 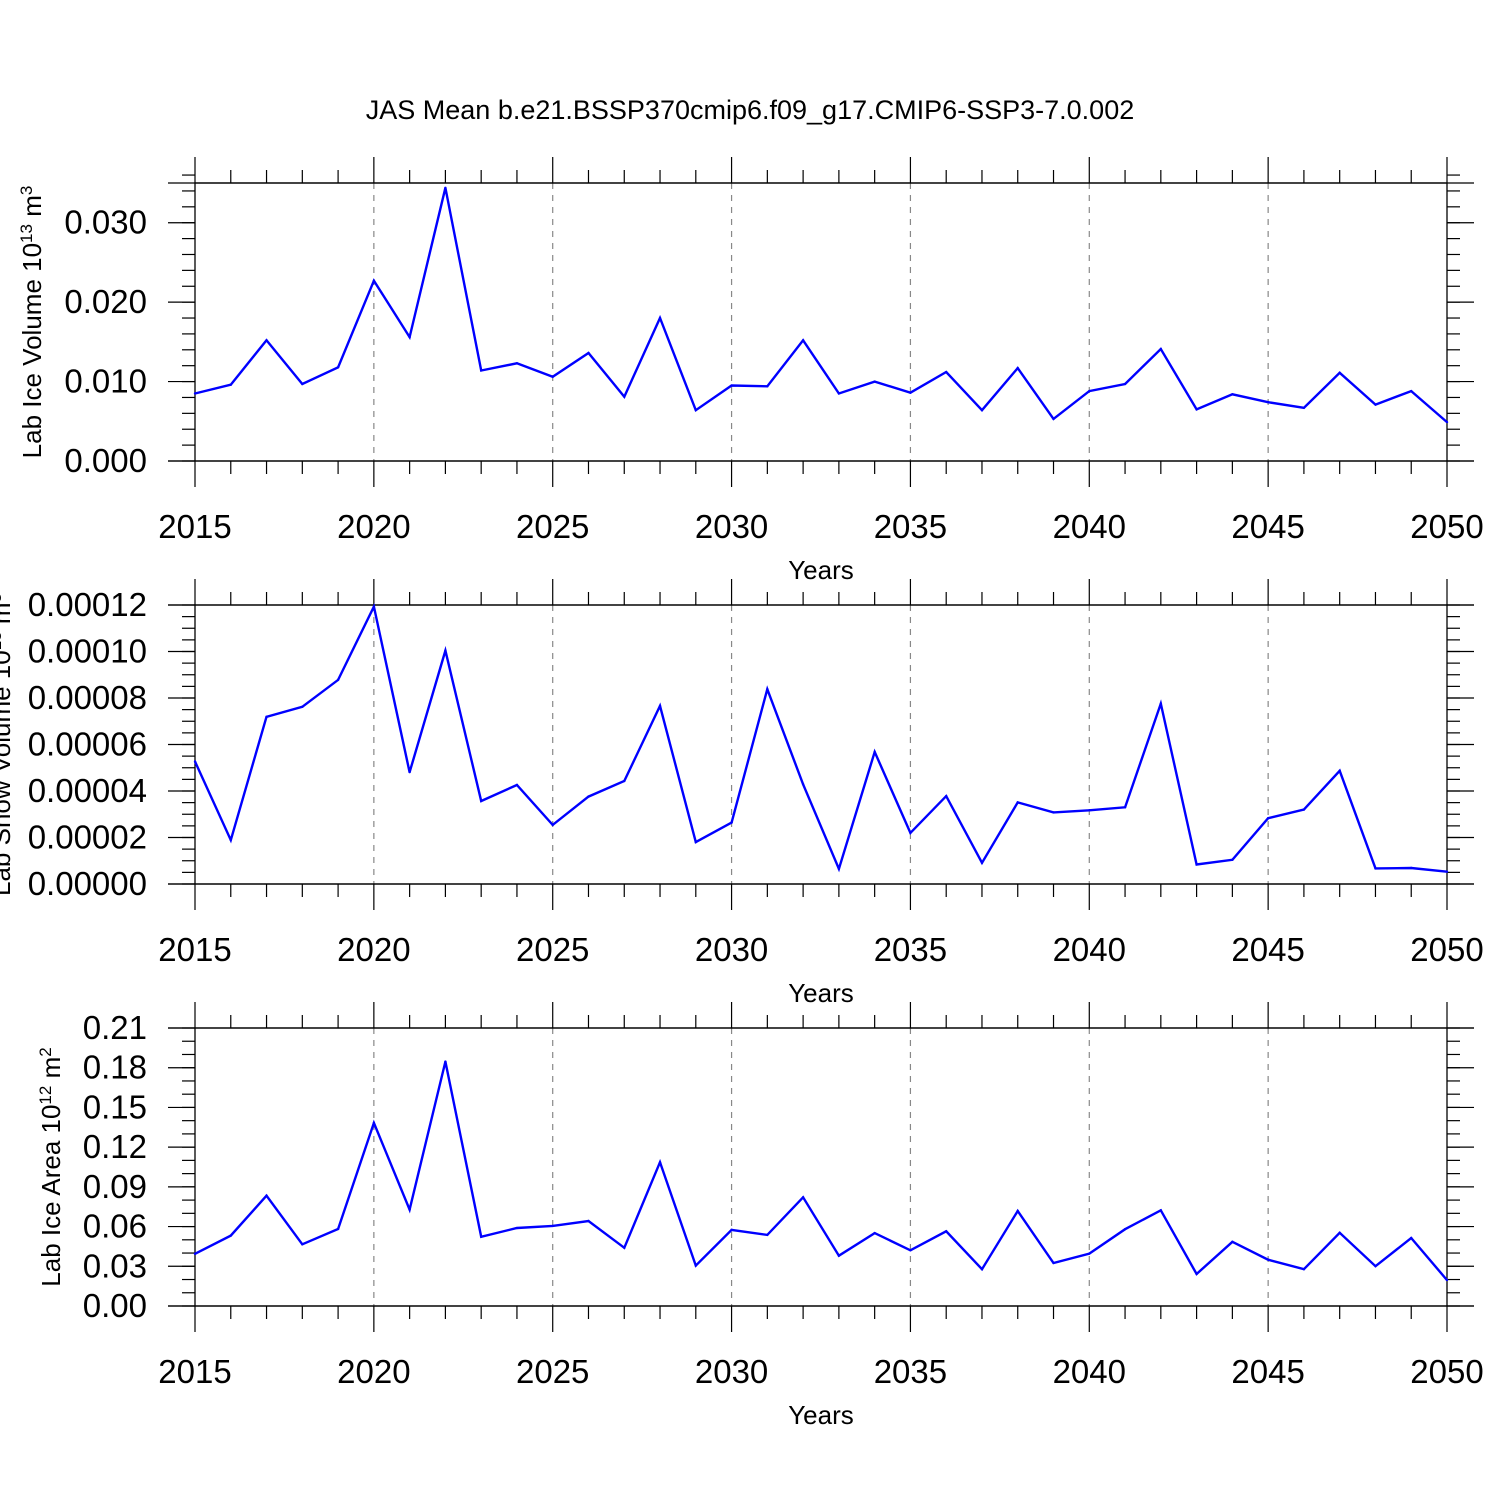 I want to click on y-tick-label: 0.000, so click(x=105, y=460).